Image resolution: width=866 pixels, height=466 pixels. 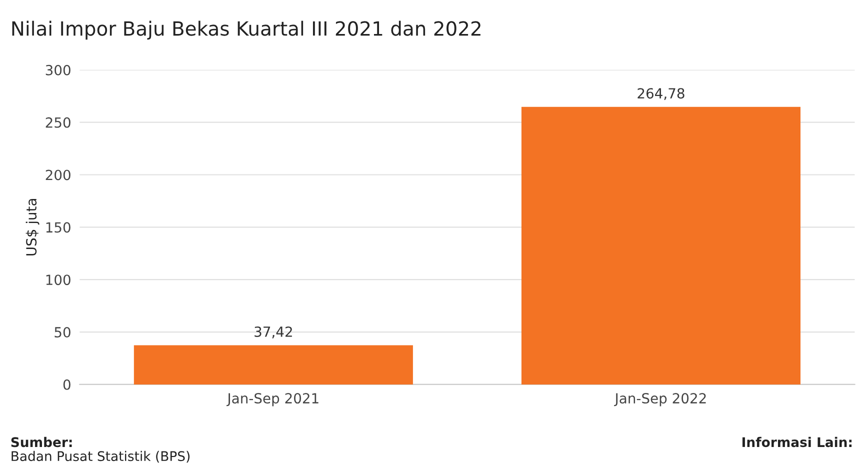 What do you see at coordinates (101, 456) in the screenshot?
I see `text: Badan Pusat Statistik (BPS)` at bounding box center [101, 456].